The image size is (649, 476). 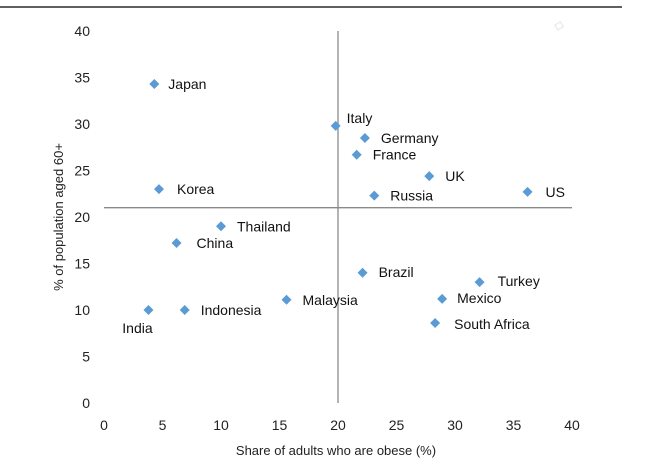 What do you see at coordinates (82, 31) in the screenshot?
I see `y-tick-label: 40` at bounding box center [82, 31].